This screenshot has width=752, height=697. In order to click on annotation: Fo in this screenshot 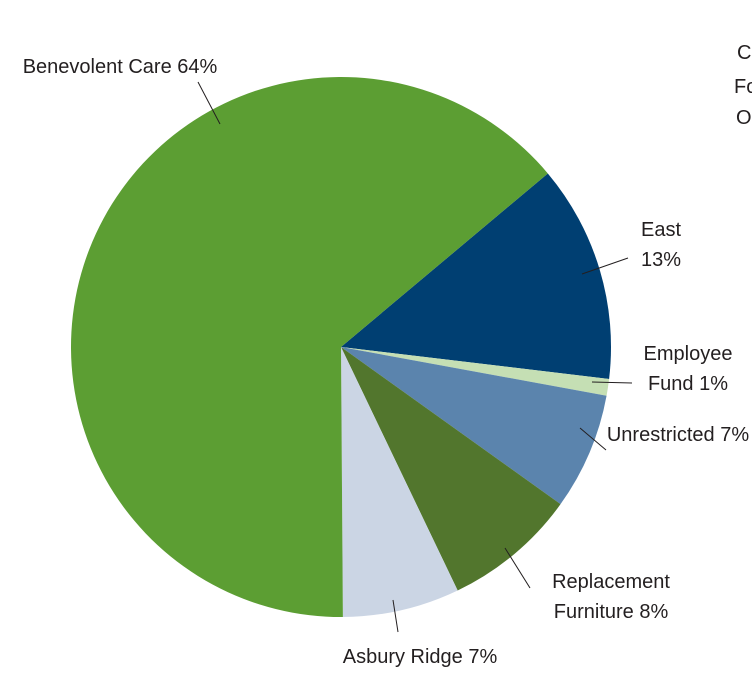, I will do `click(743, 87)`.